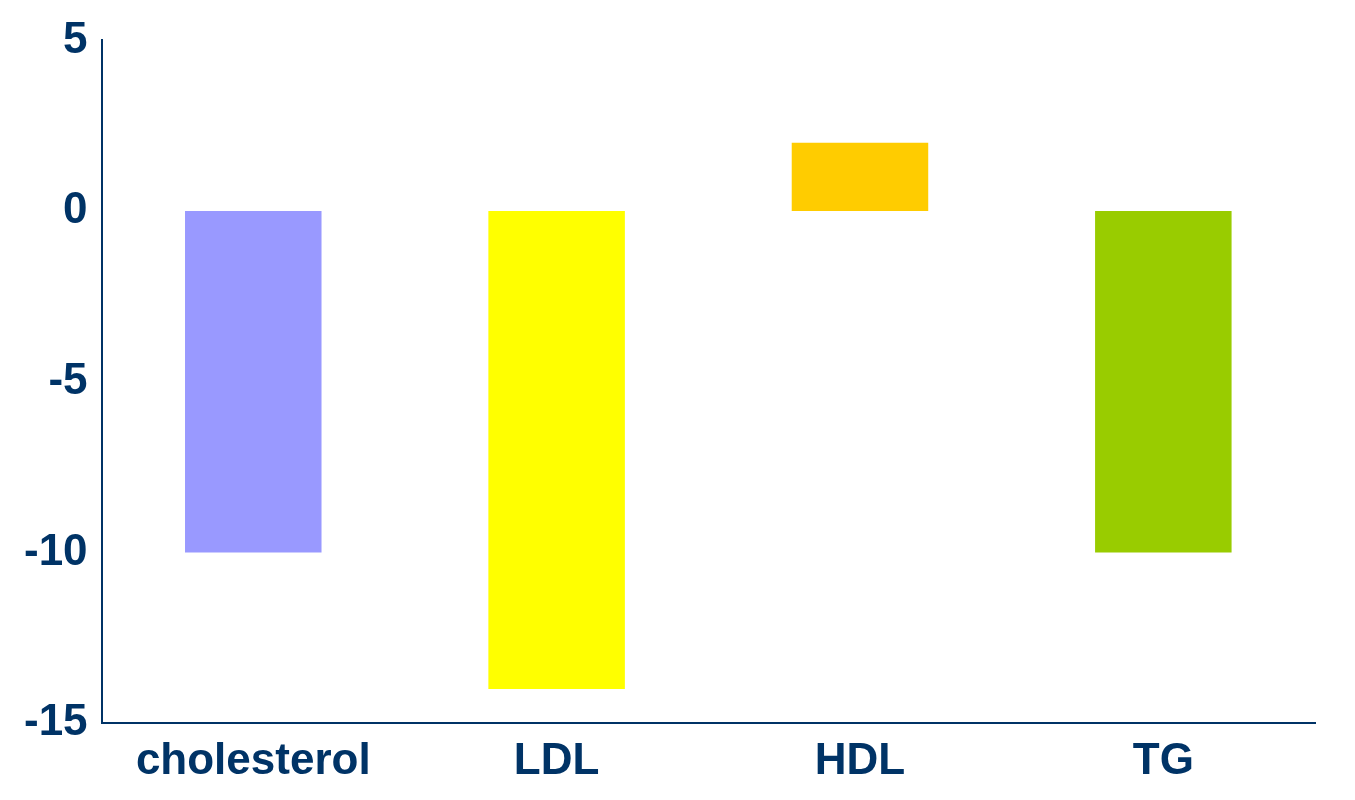 Image resolution: width=1355 pixels, height=800 pixels. What do you see at coordinates (68, 378) in the screenshot?
I see `y-tick-label: -5` at bounding box center [68, 378].